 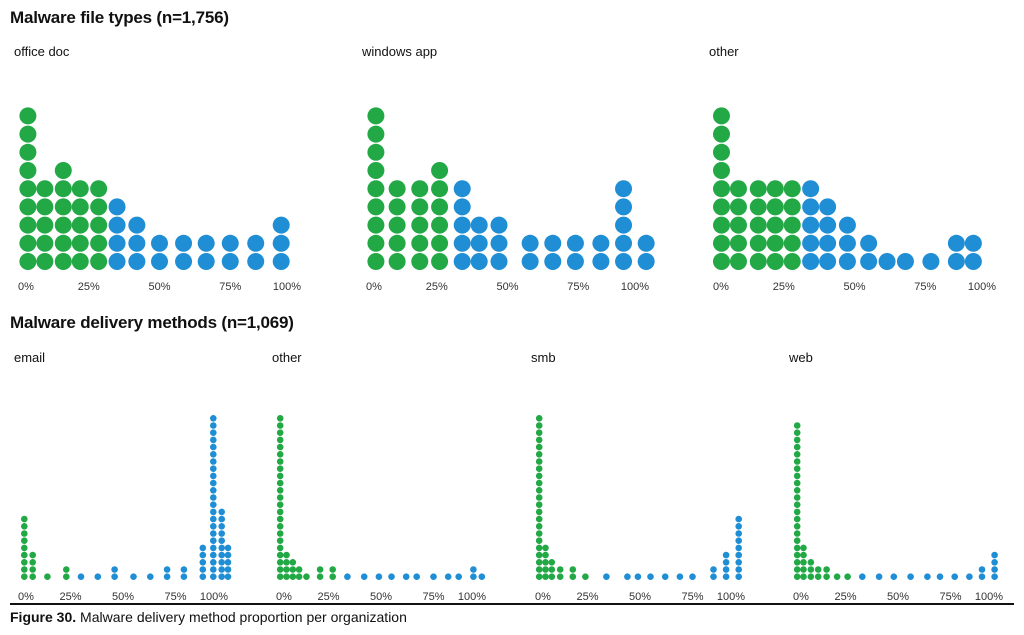 I want to click on x-tick-label: 25%, so click(x=437, y=287).